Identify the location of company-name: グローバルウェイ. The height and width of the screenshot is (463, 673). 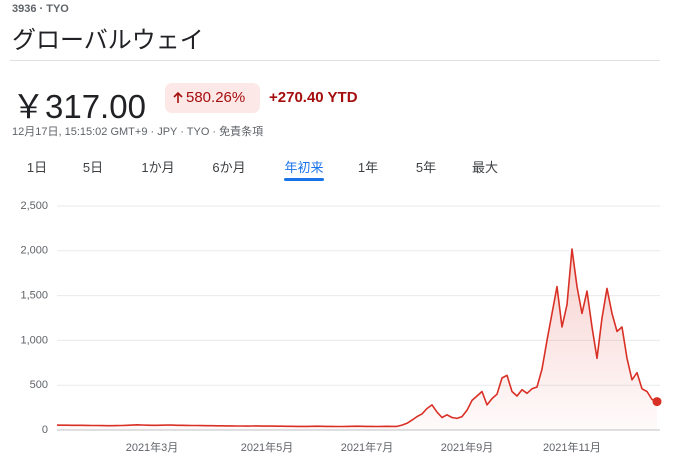
(108, 40).